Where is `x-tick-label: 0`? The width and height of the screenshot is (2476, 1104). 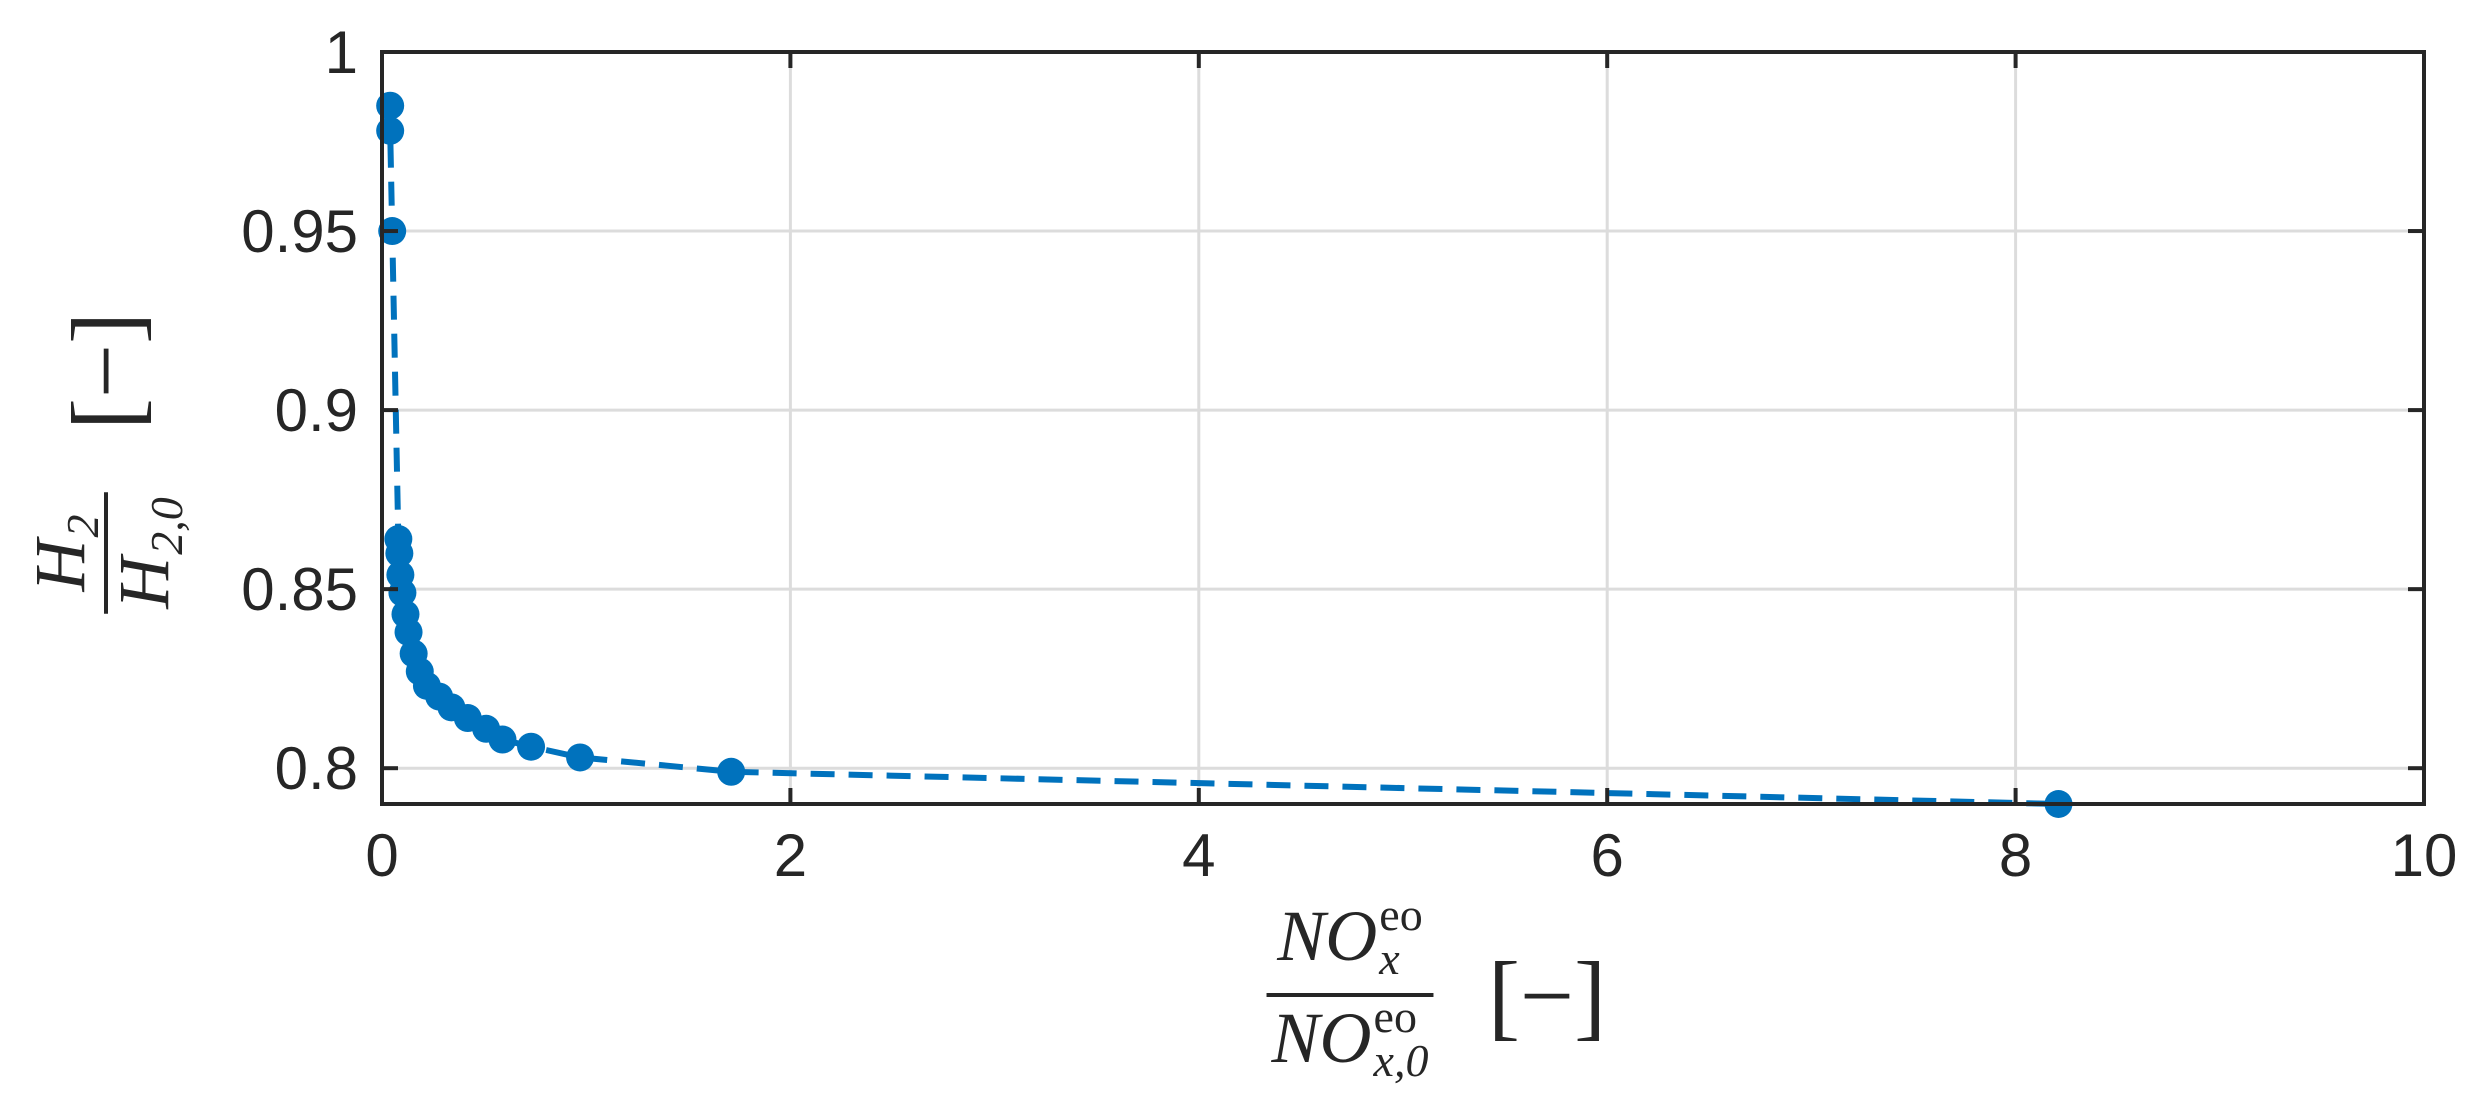
x-tick-label: 0 is located at coordinates (381, 855).